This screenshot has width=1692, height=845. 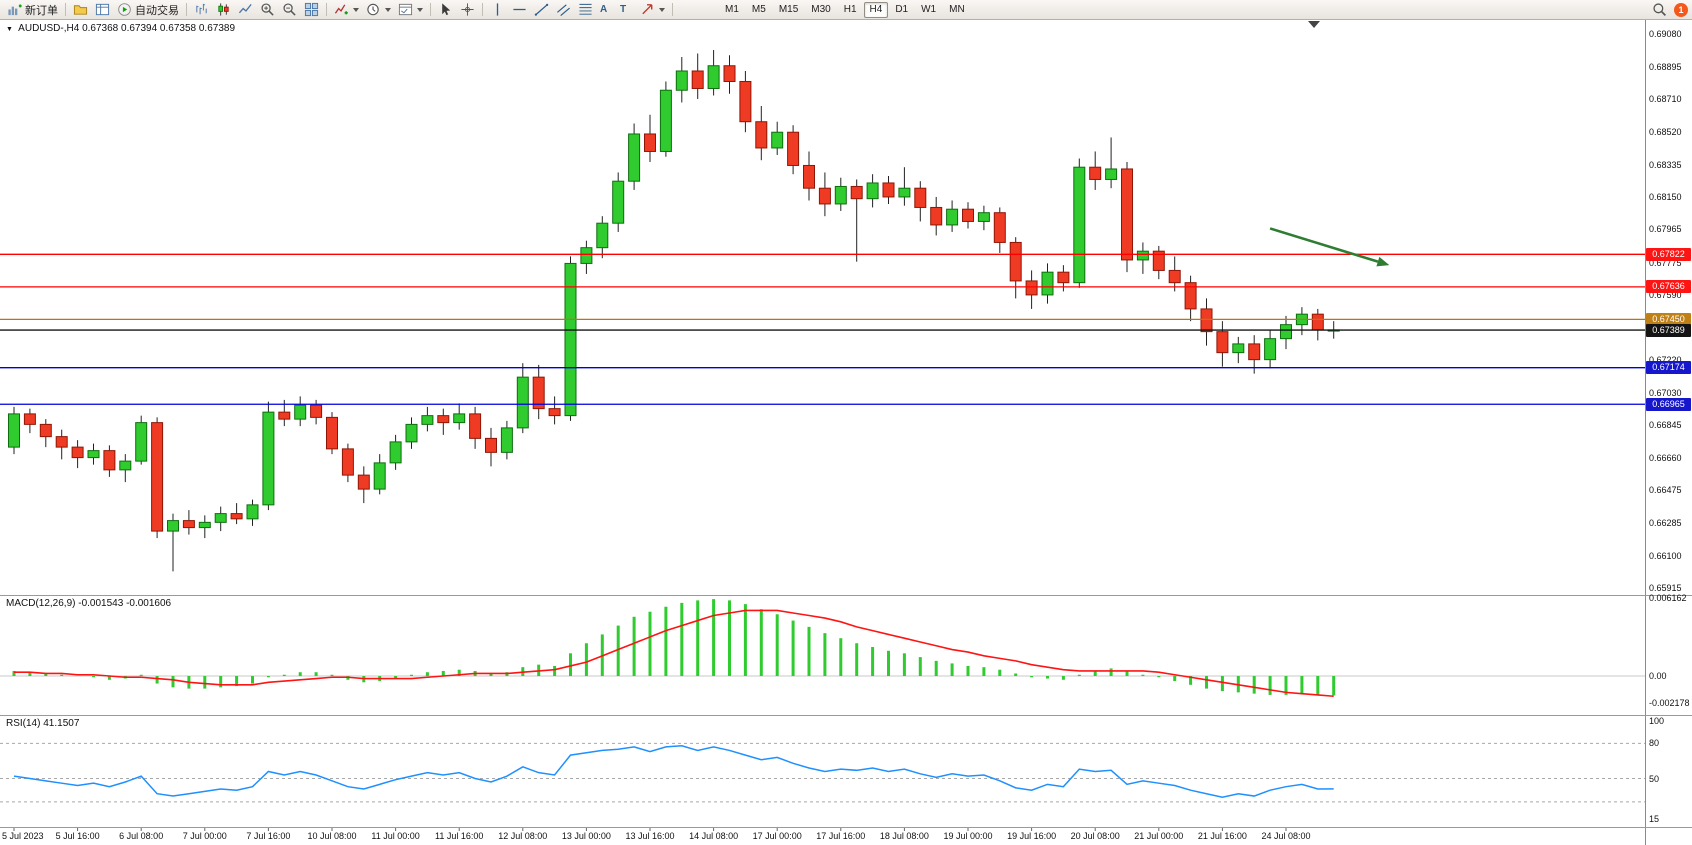 I want to click on label-tool-icon: T, so click(x=623, y=9).